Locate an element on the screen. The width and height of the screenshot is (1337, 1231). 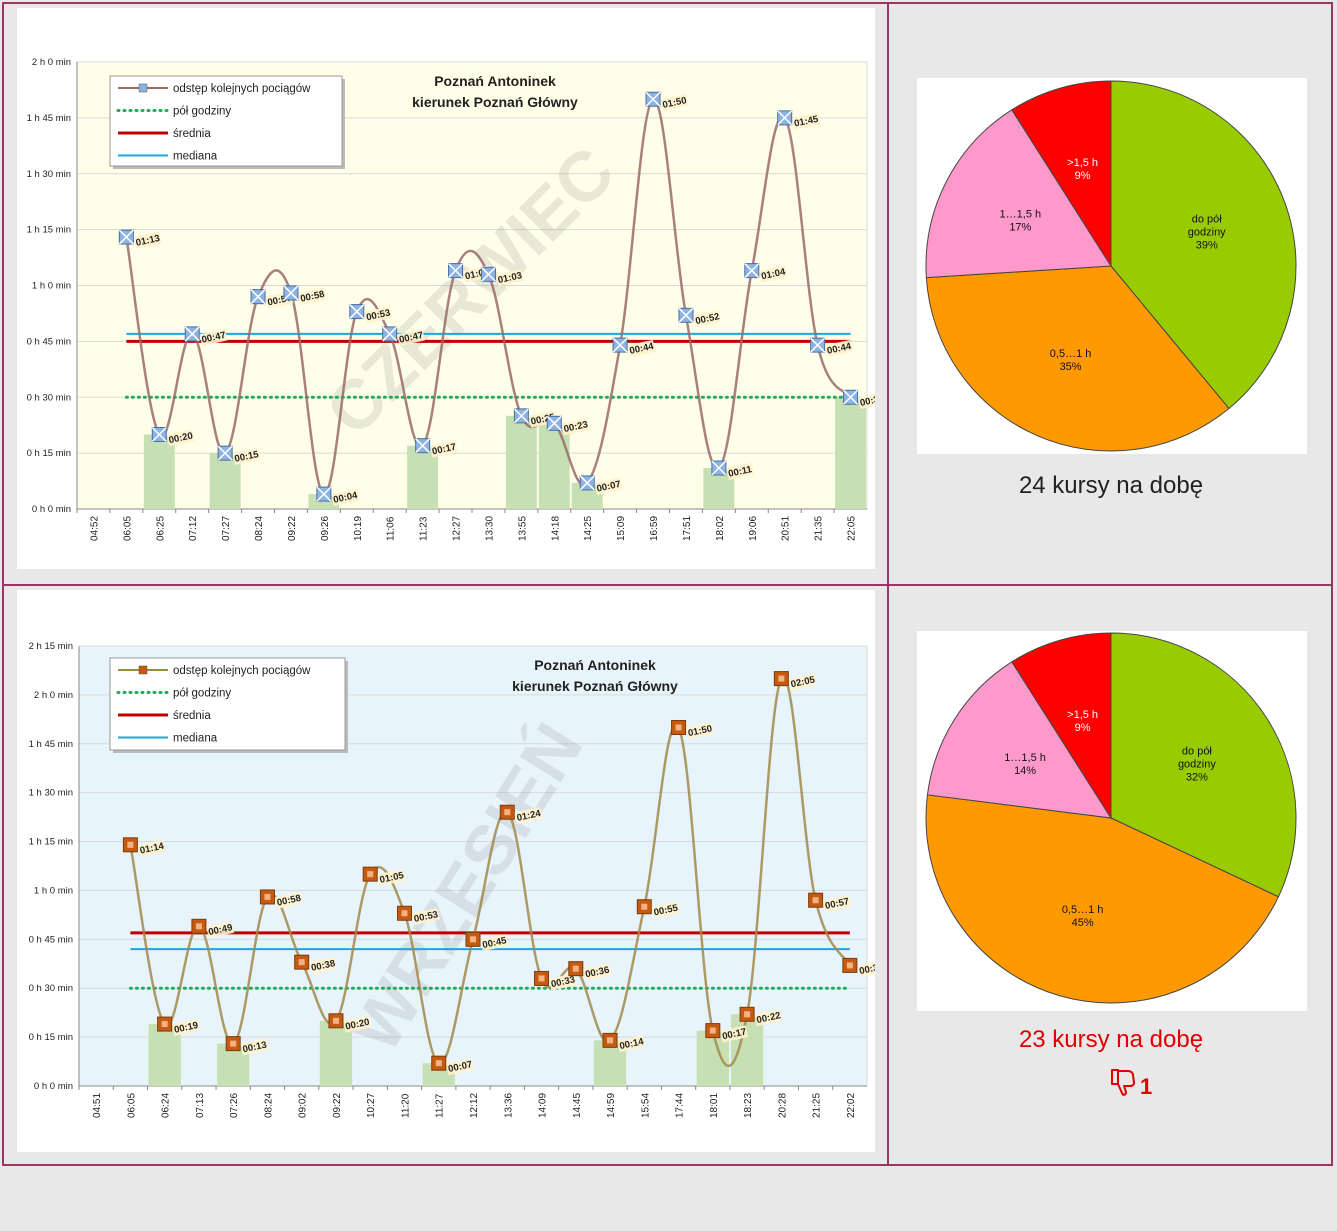
data-label-group: 00:23 is located at coordinates (575, 427).